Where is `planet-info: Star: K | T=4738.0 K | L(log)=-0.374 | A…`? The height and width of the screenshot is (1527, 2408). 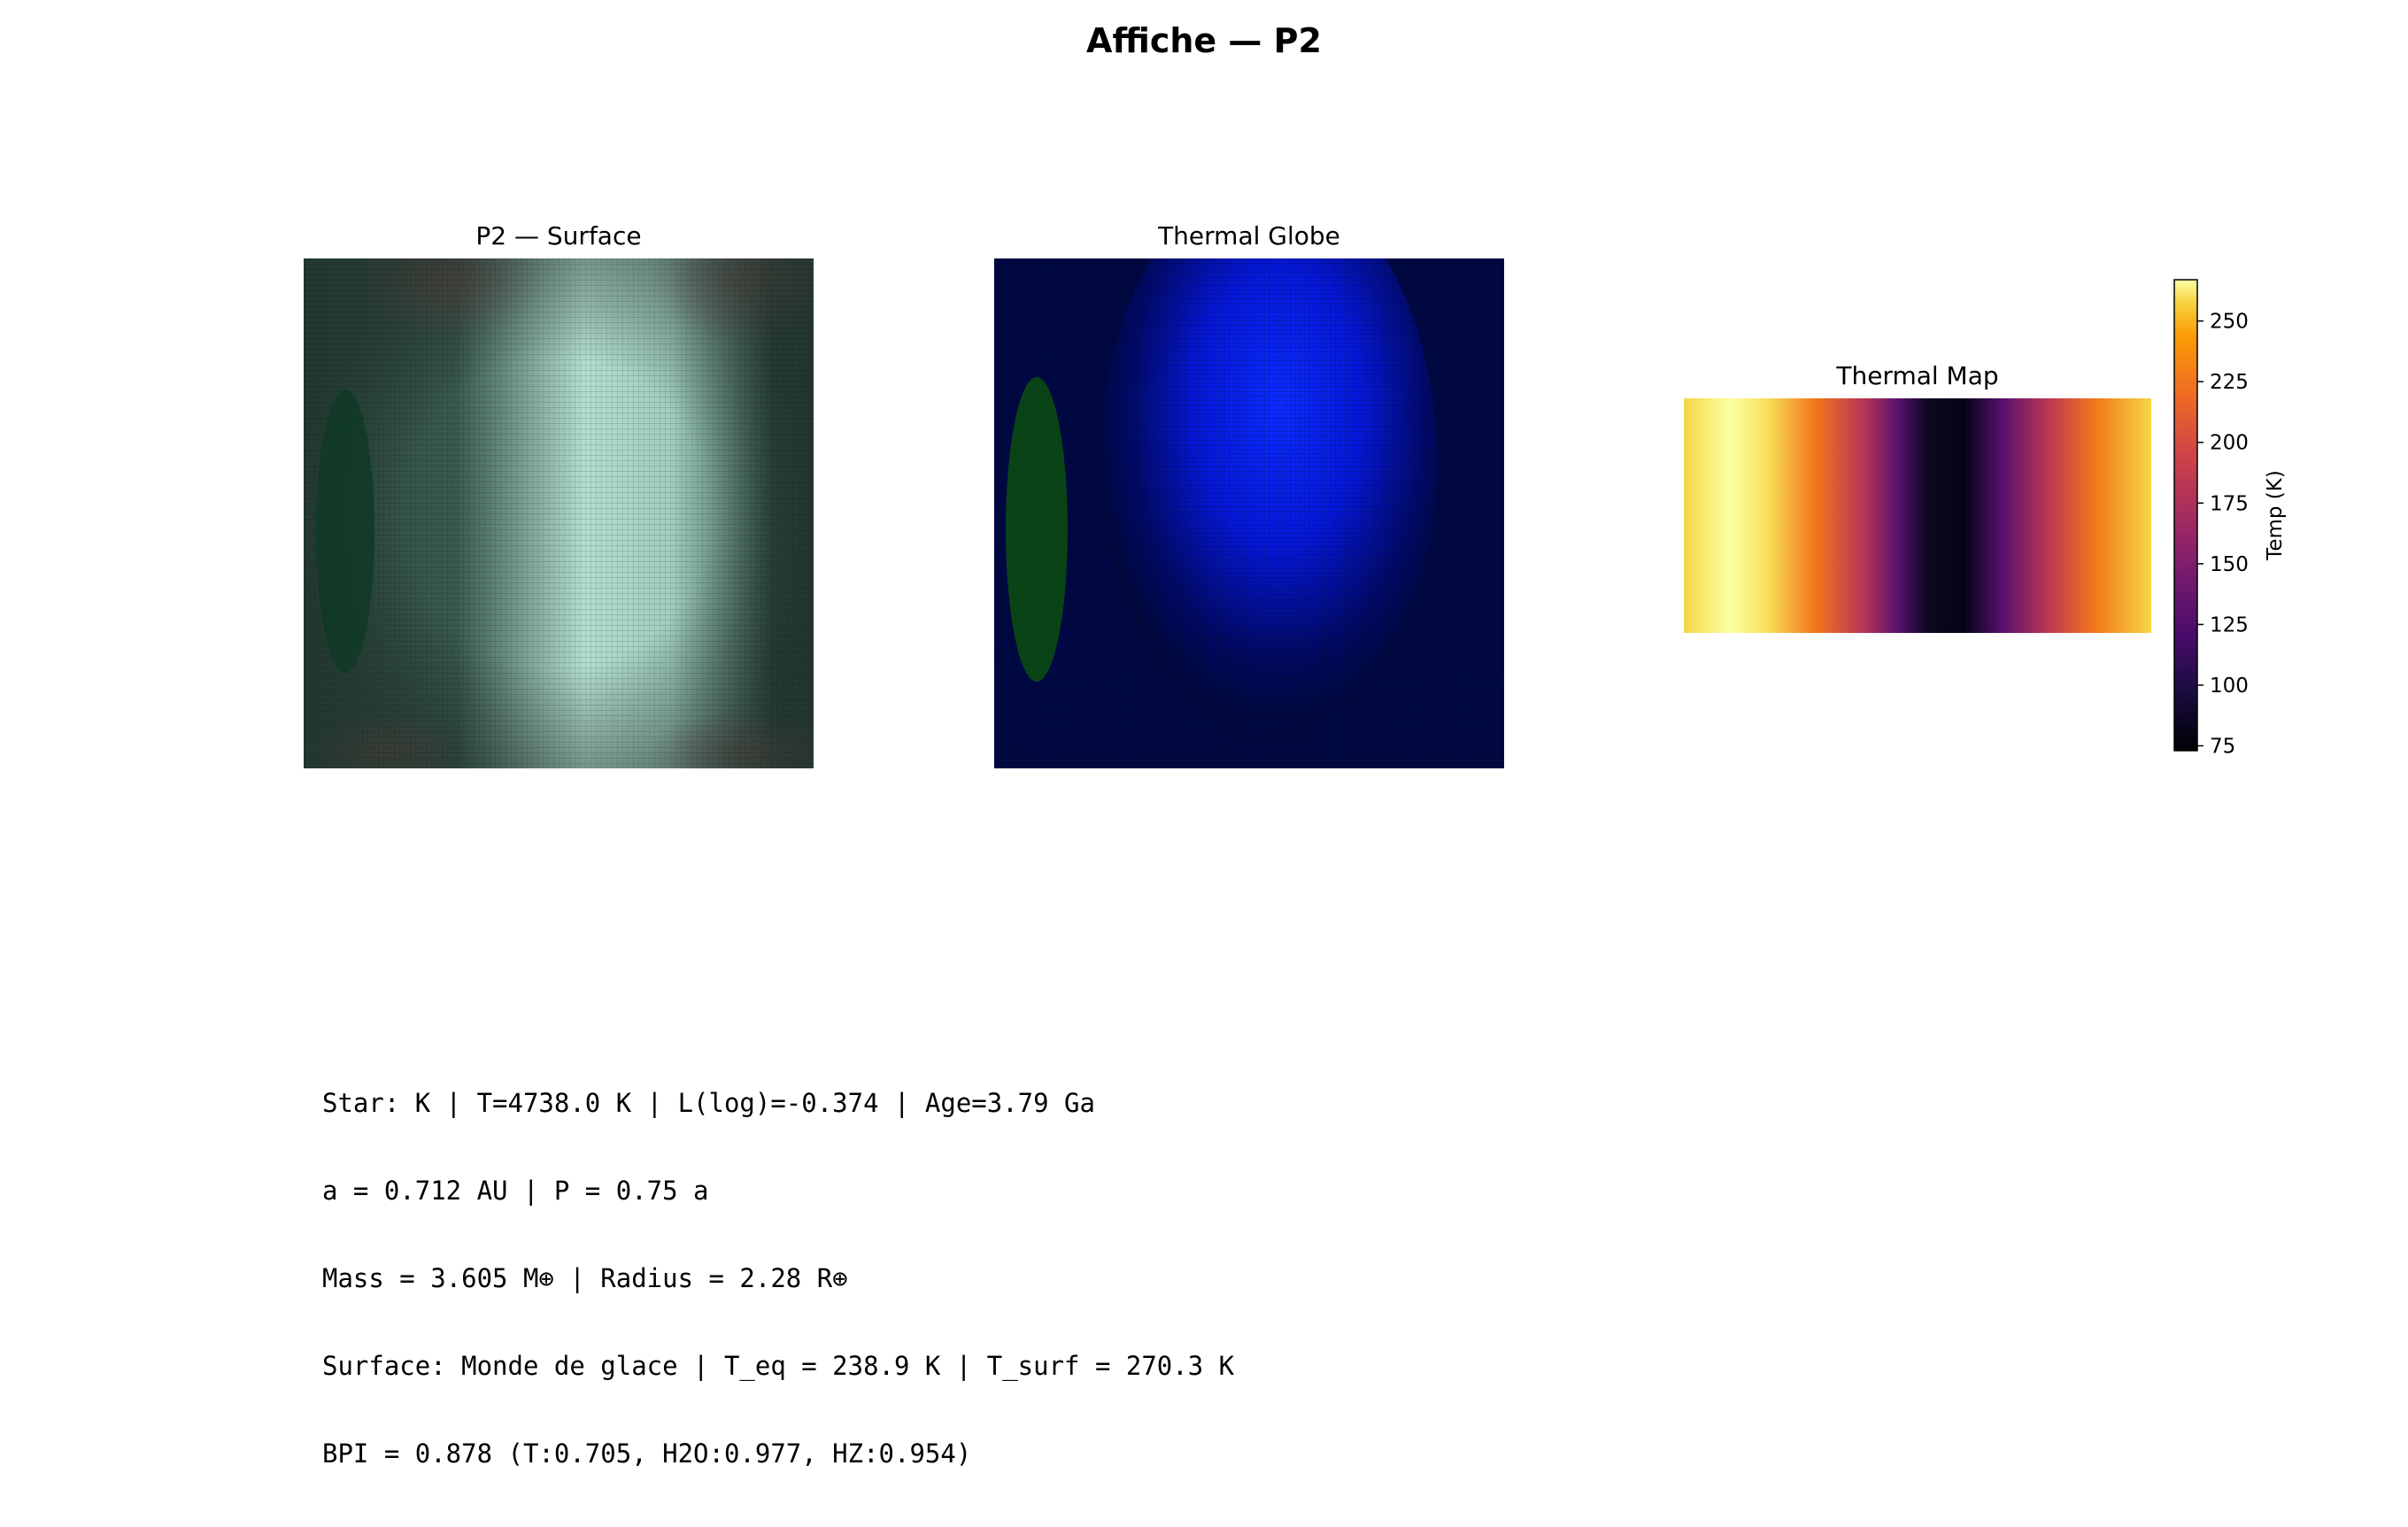 planet-info: Star: K | T=4738.0 K | L(log)=-0.374 | A… is located at coordinates (778, 1278).